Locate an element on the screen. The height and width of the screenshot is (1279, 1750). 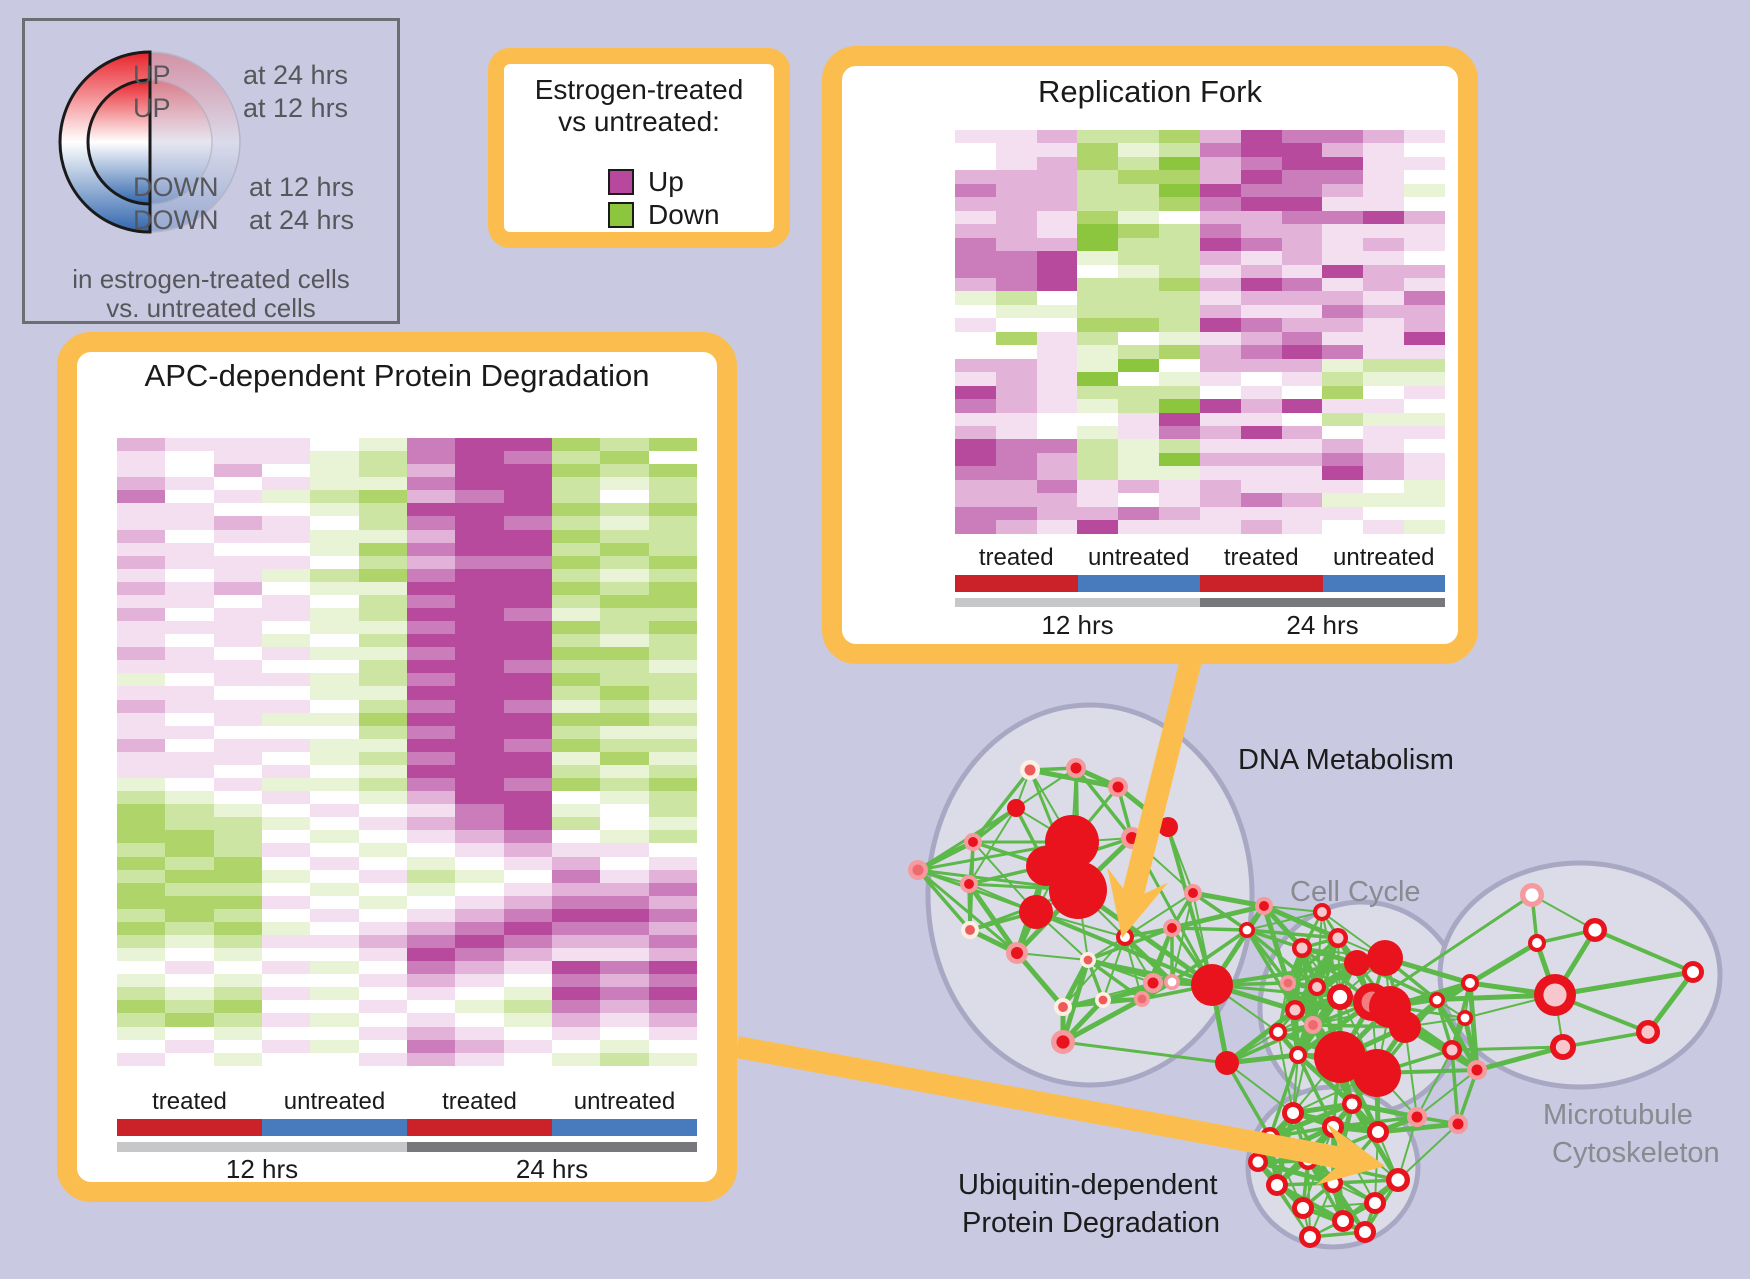
apc-time-bar is located at coordinates (407, 1147).